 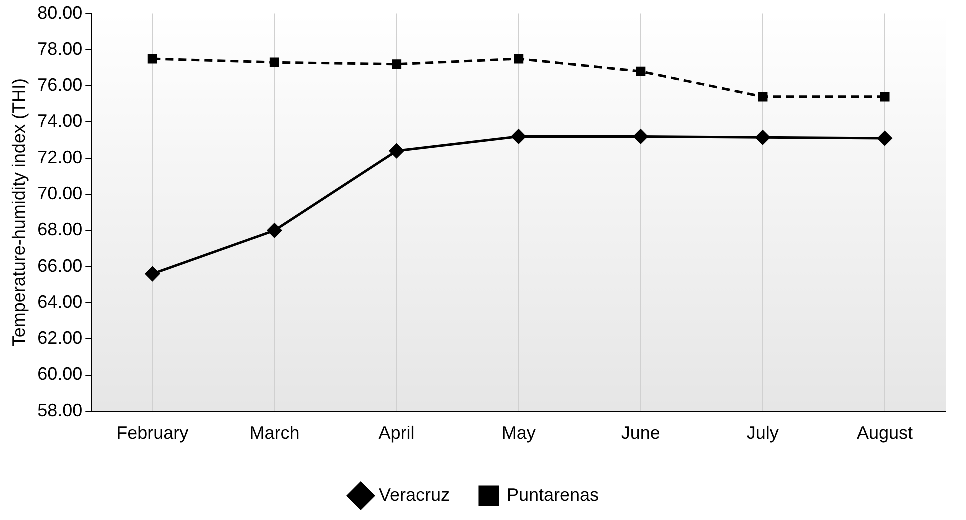 What do you see at coordinates (60, 410) in the screenshot?
I see `y-tick-label: 58.00` at bounding box center [60, 410].